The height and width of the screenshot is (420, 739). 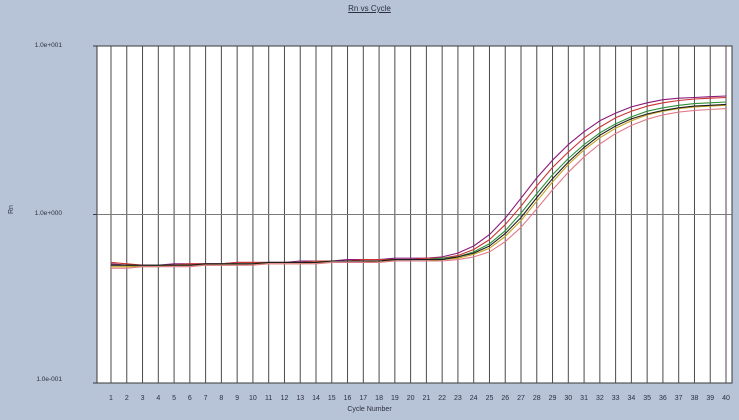 What do you see at coordinates (348, 398) in the screenshot?
I see `x-tick-label-16: 16` at bounding box center [348, 398].